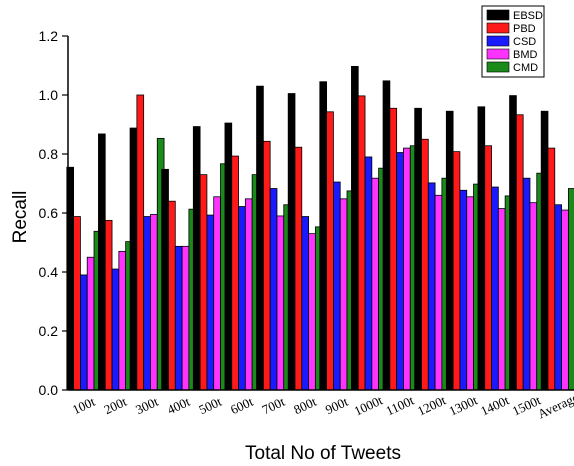 This screenshot has height=466, width=574. I want to click on legend-swatch-ebsd, so click(498, 15).